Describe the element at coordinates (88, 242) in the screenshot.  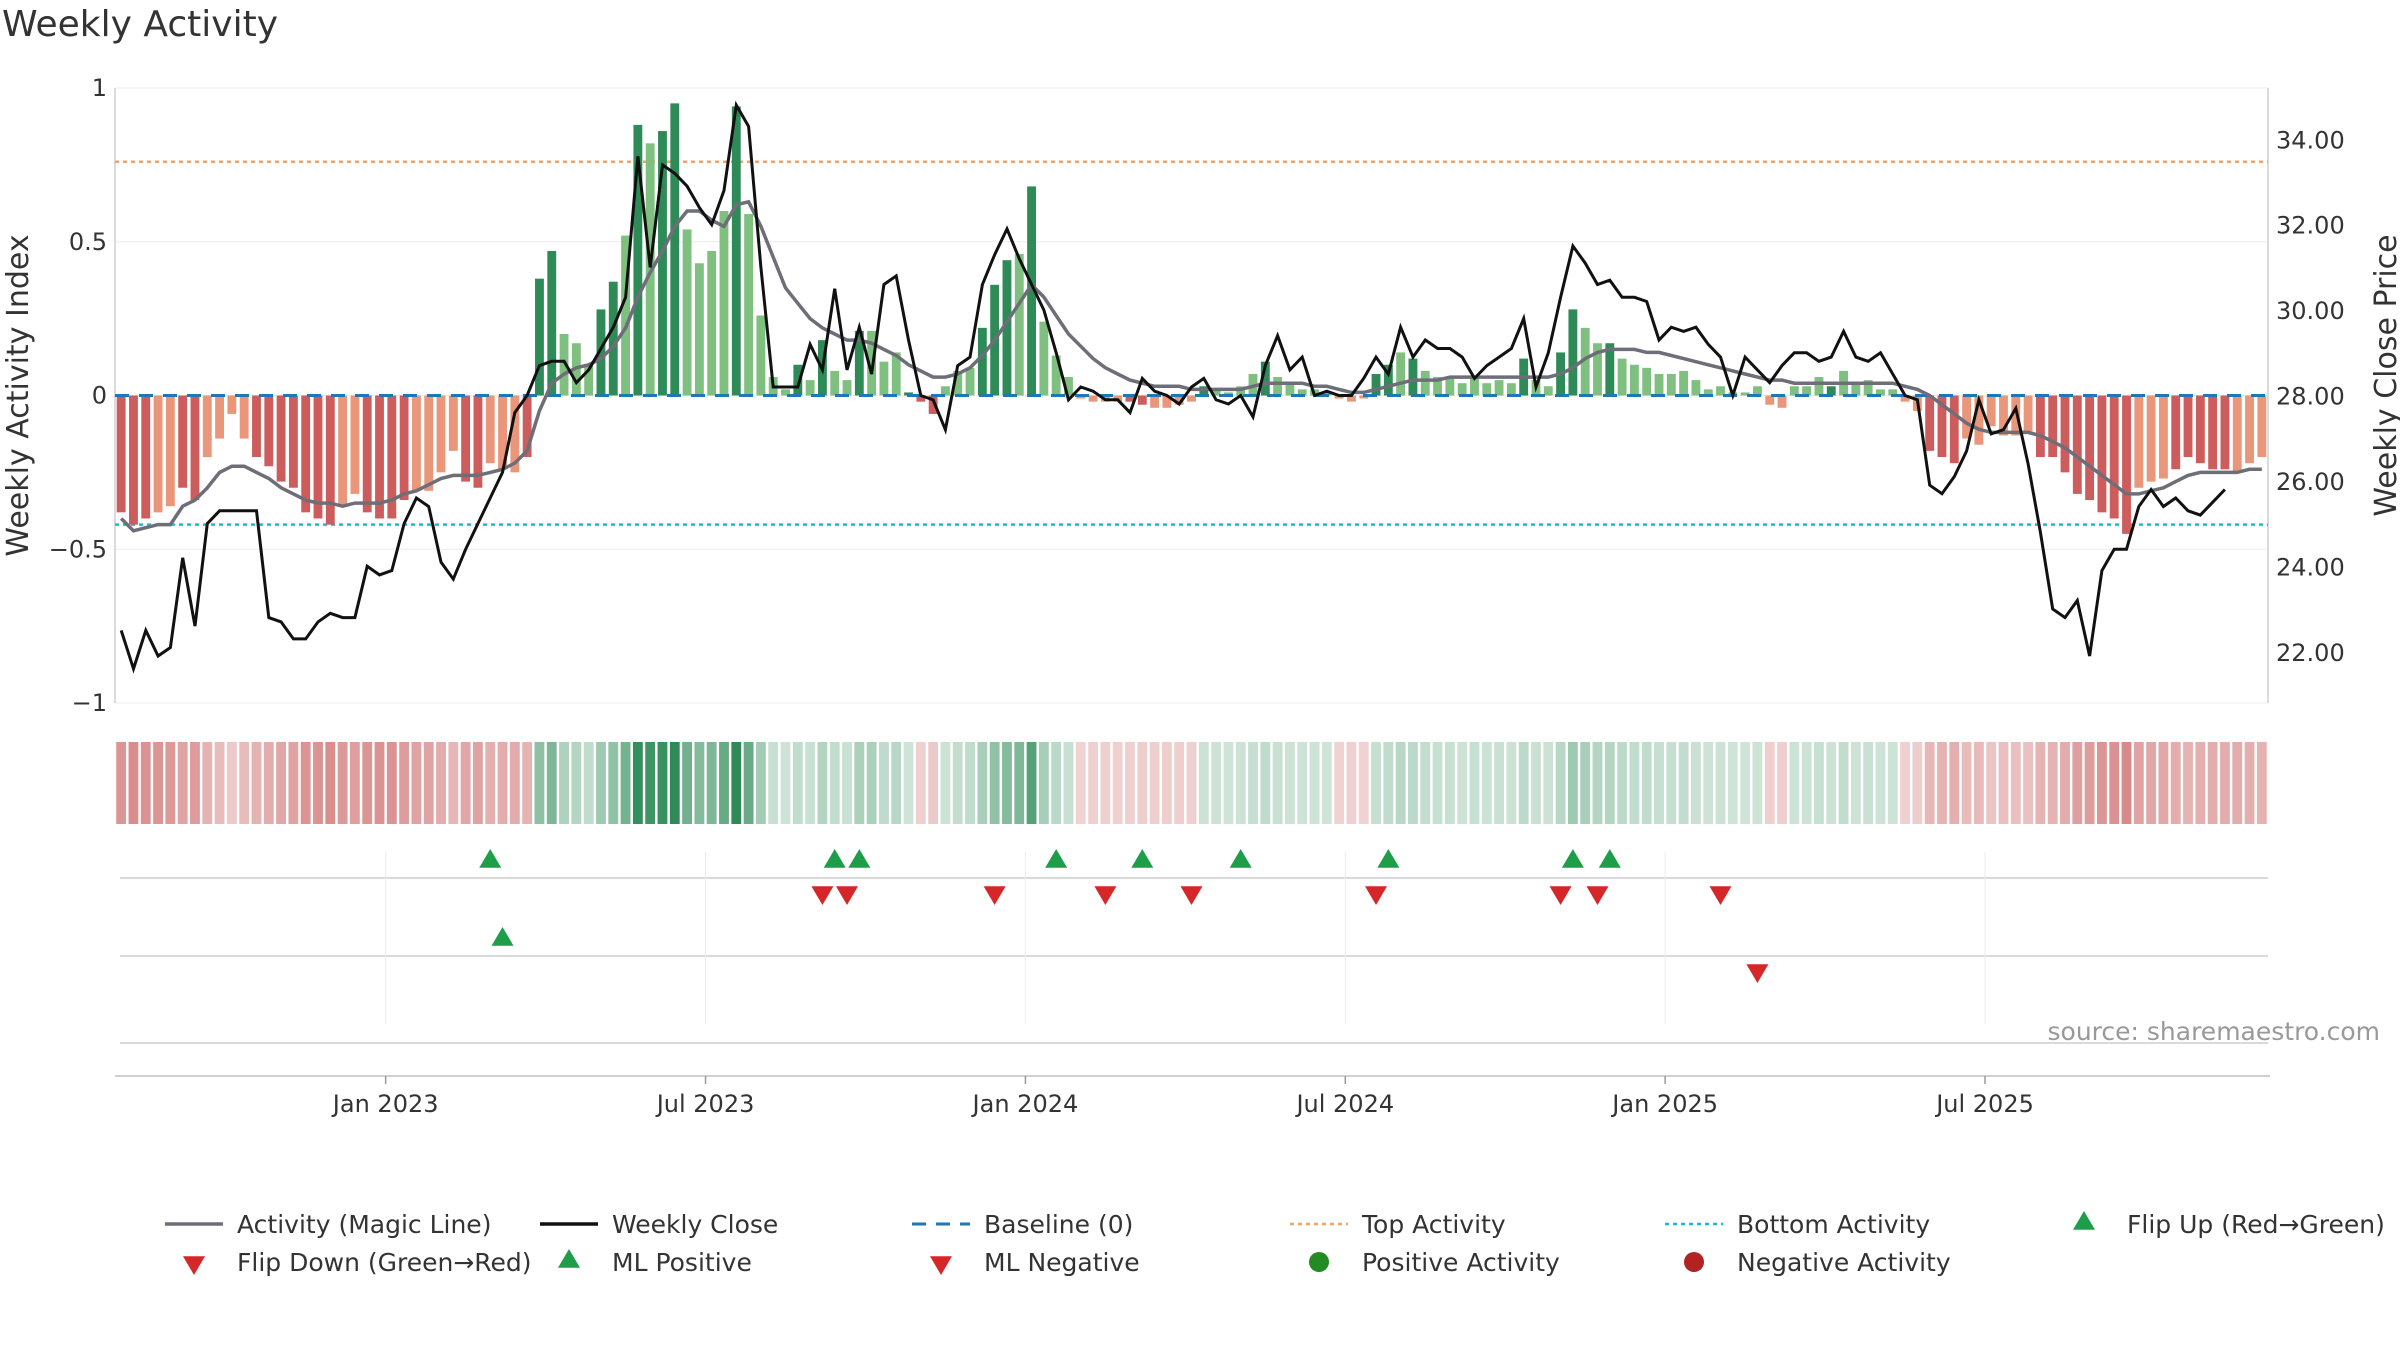
I see `y-tick-label: 0.5` at that location.